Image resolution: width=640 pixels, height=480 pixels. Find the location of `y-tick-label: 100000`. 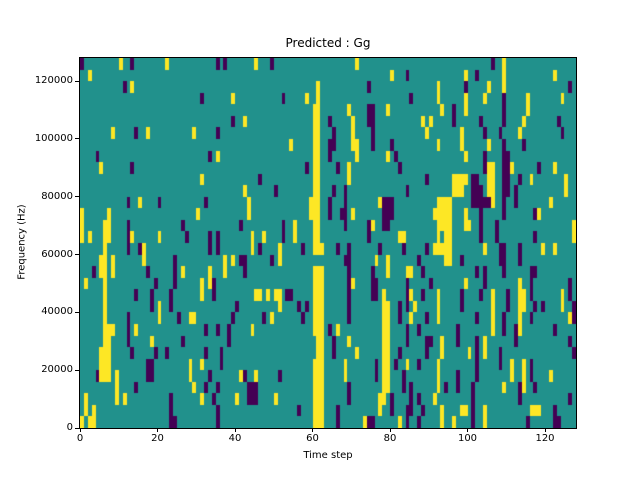

y-tick-label: 100000 is located at coordinates (53, 138).